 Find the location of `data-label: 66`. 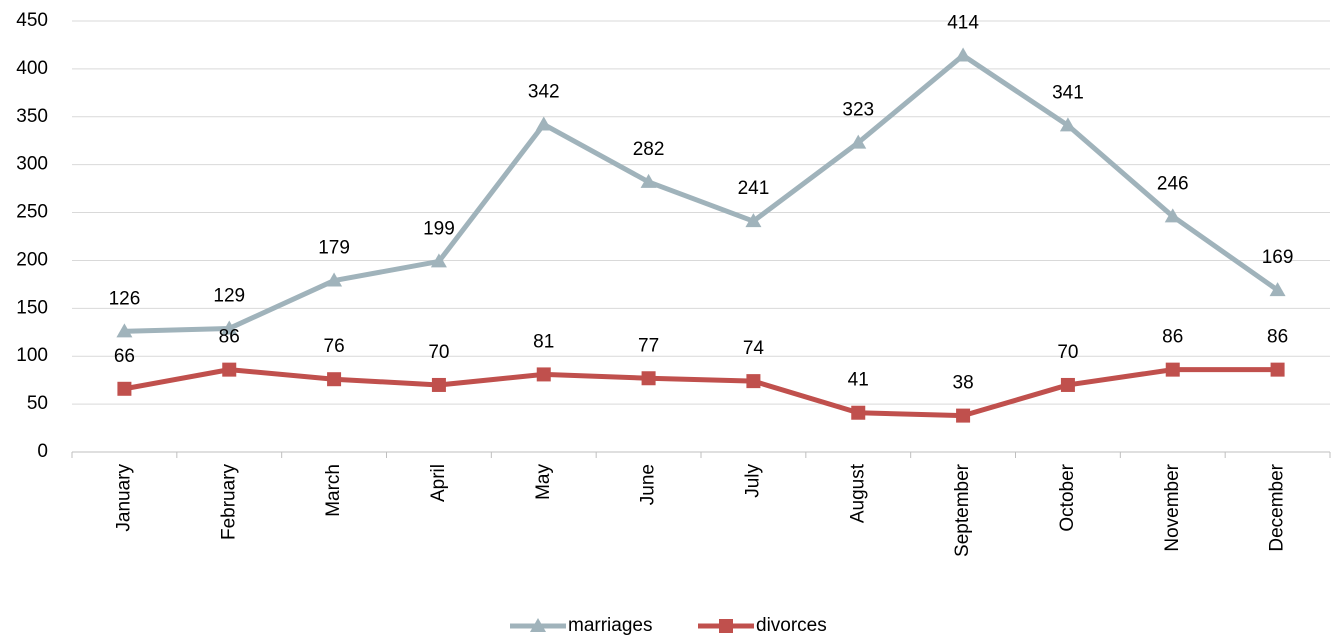

data-label: 66 is located at coordinates (124, 356).